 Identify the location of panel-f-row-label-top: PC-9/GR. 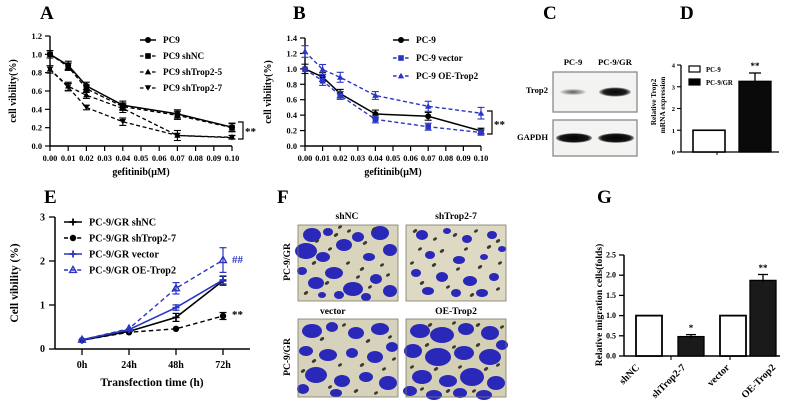
(287, 261).